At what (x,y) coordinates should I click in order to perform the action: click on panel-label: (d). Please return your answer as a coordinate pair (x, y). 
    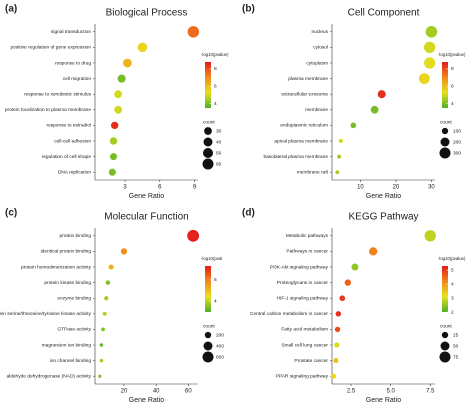
    Looking at the image, I should click on (248, 213).